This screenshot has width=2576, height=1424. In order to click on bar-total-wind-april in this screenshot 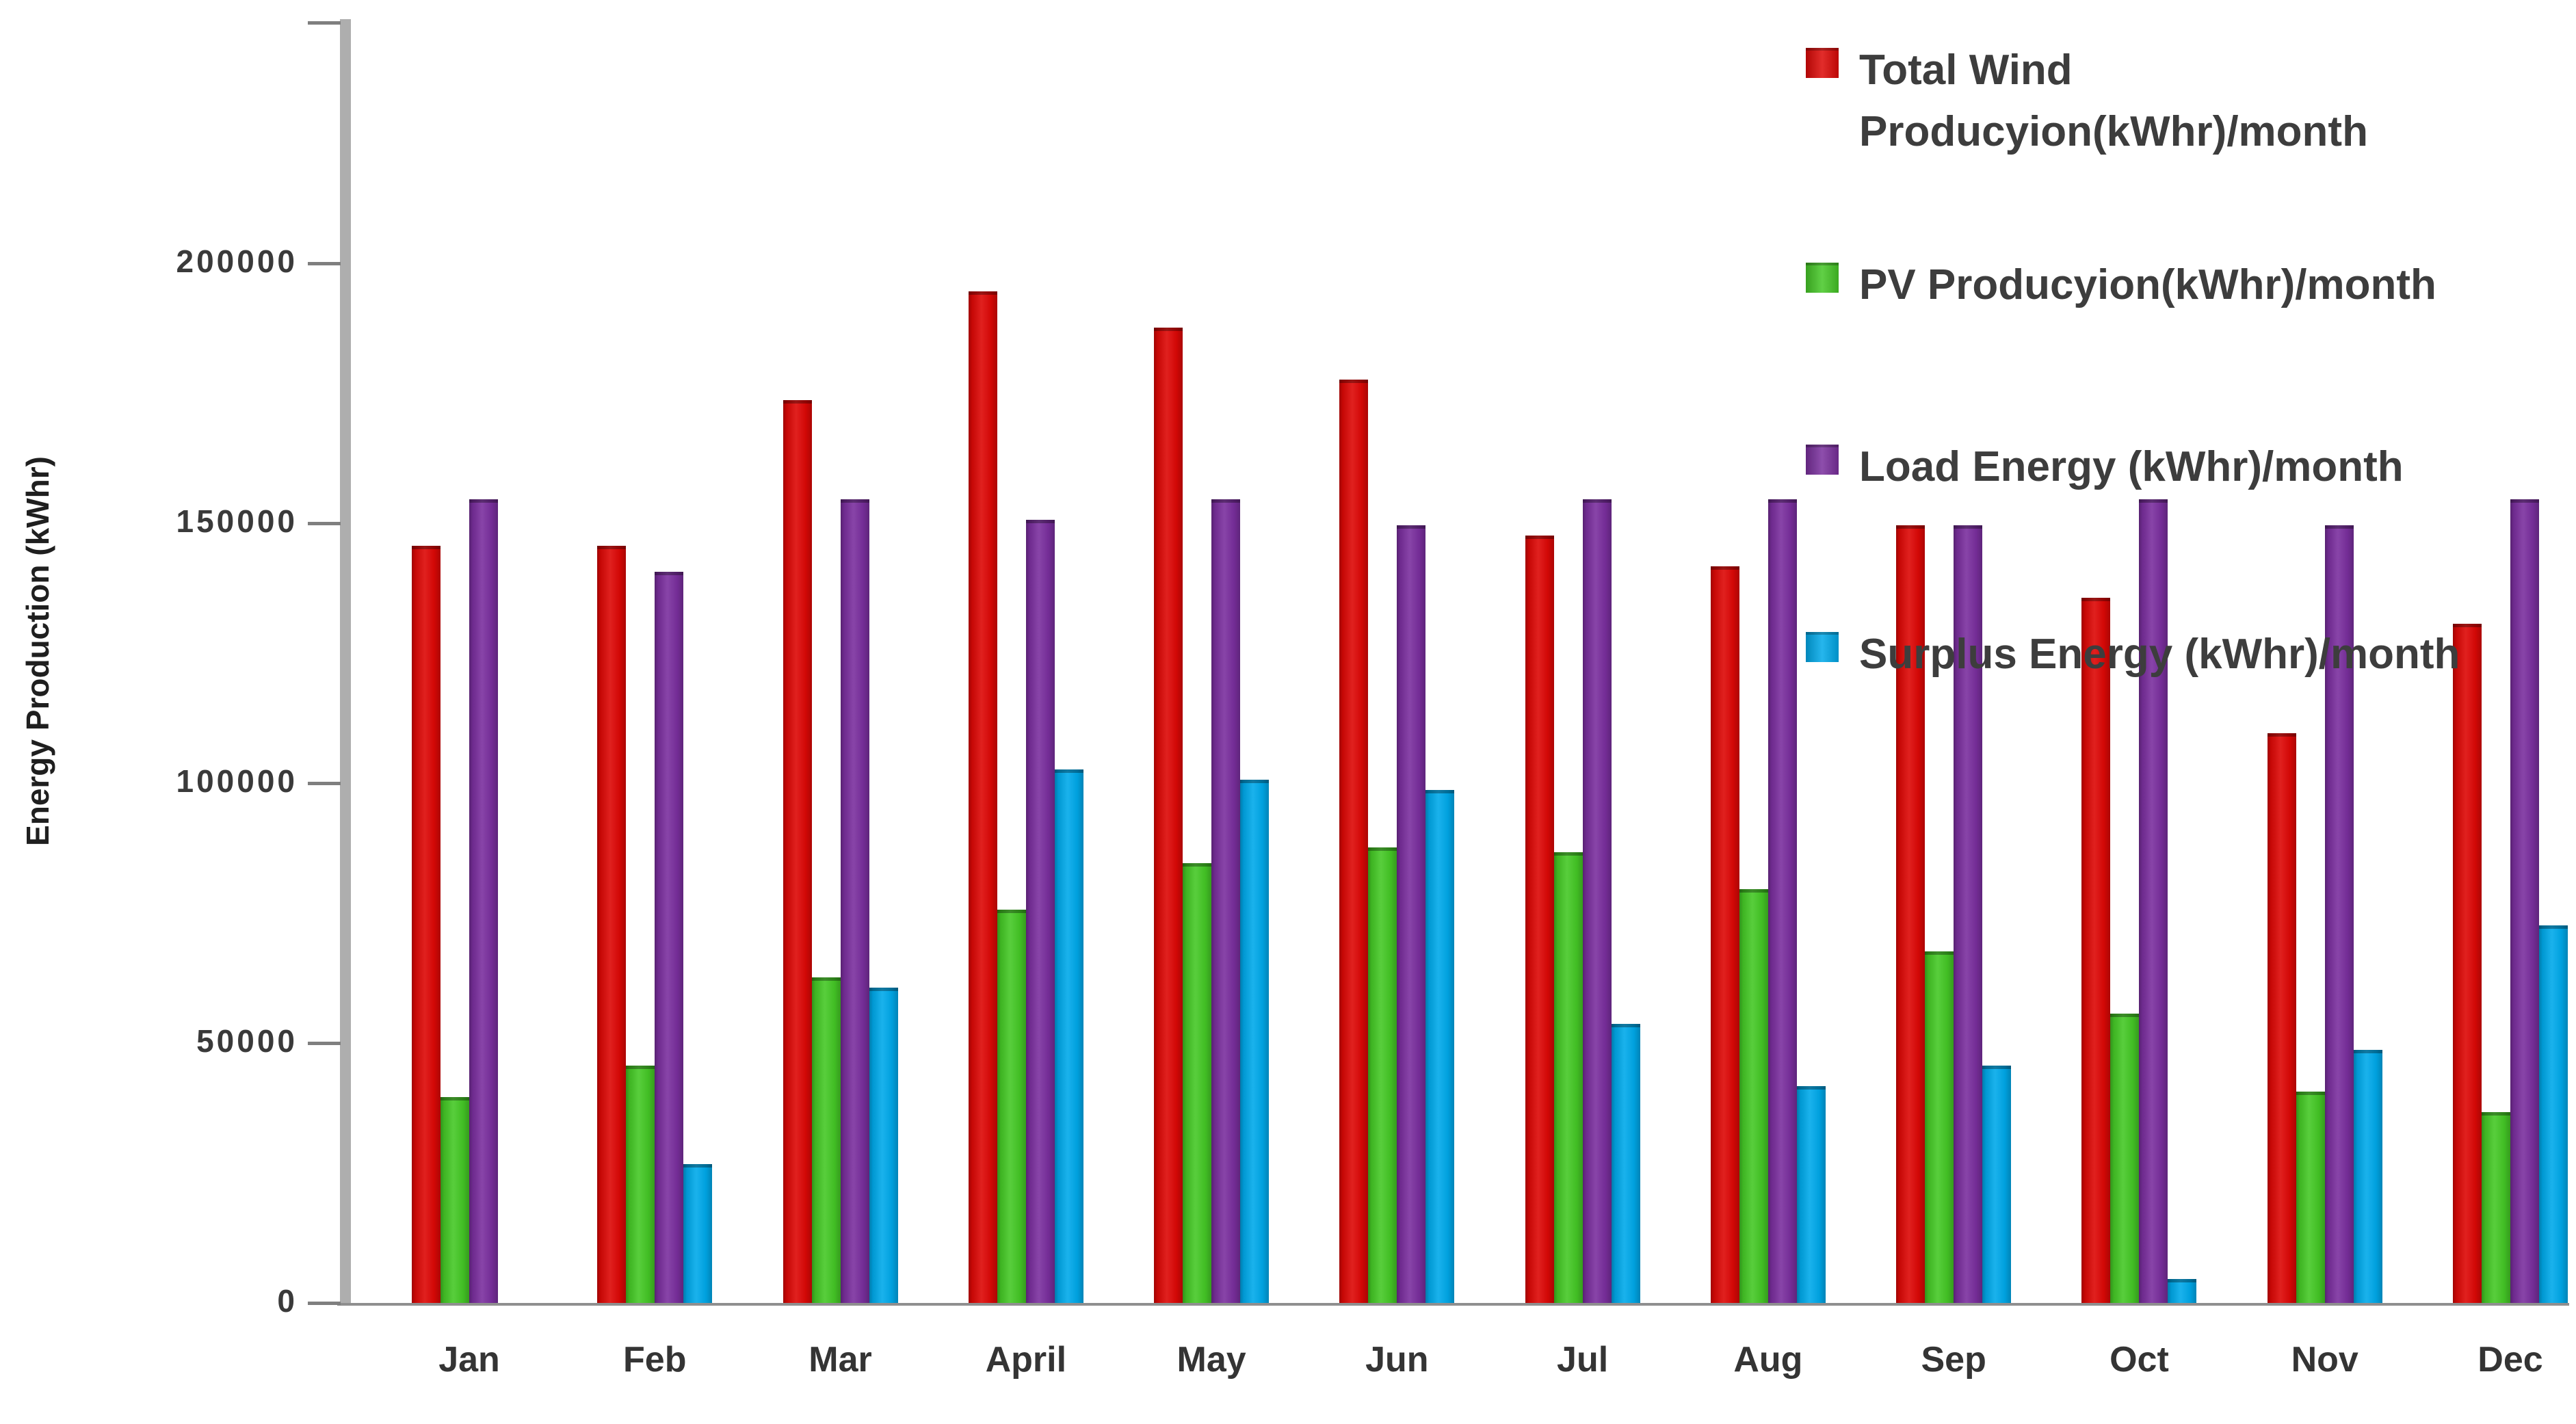, I will do `click(982, 797)`.